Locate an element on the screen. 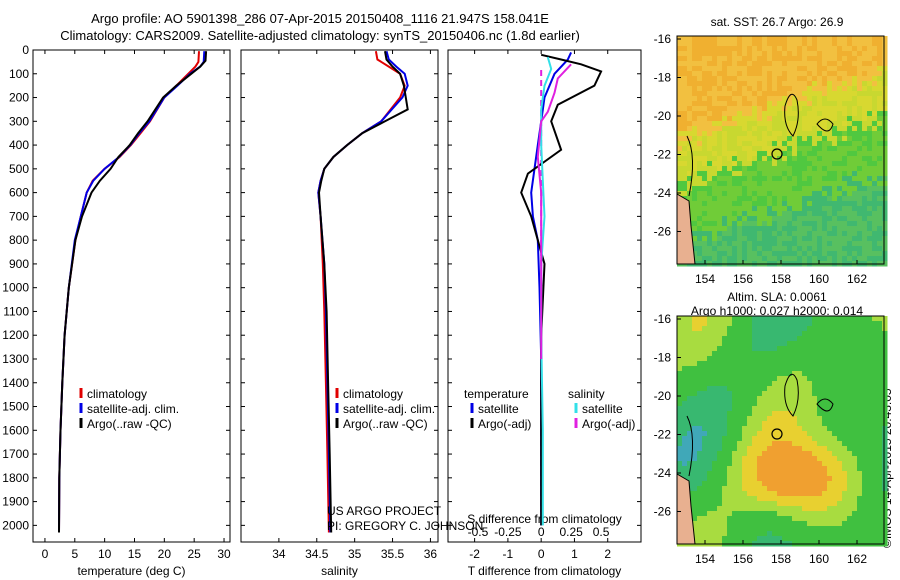 The image size is (900, 580). legend-label: salinity is located at coordinates (586, 394).